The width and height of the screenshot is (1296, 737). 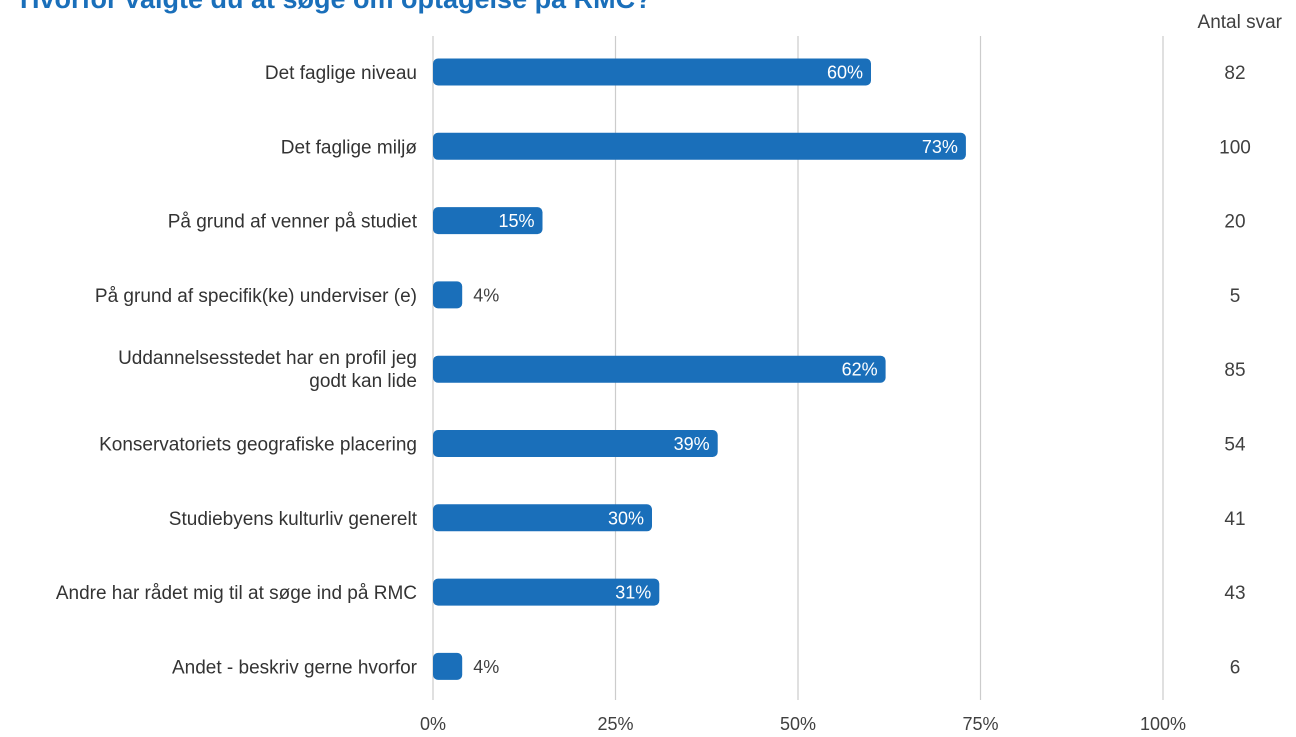 I want to click on x-tick-label: 75%, so click(x=980, y=724).